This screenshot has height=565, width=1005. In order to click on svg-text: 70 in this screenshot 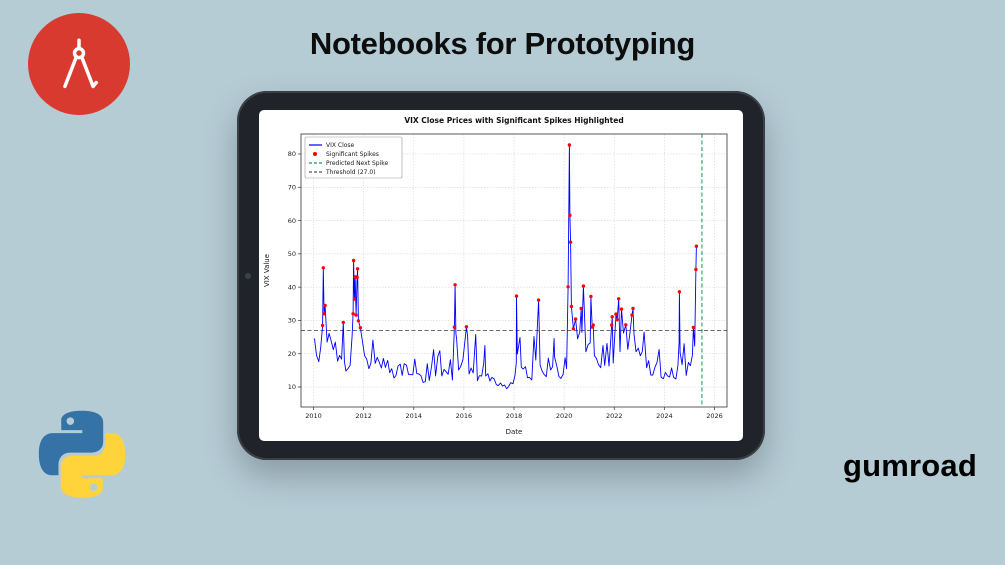, I will do `click(292, 187)`.